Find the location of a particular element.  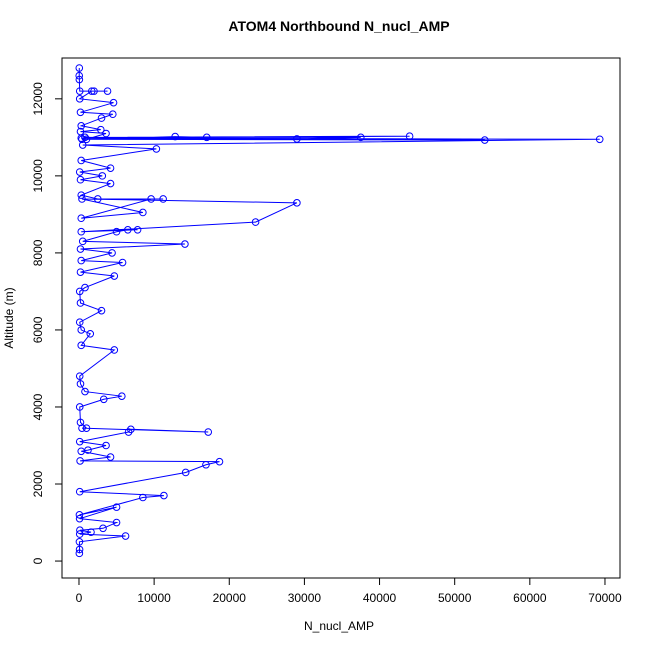

x-tick-label: 20000 is located at coordinates (230, 598).